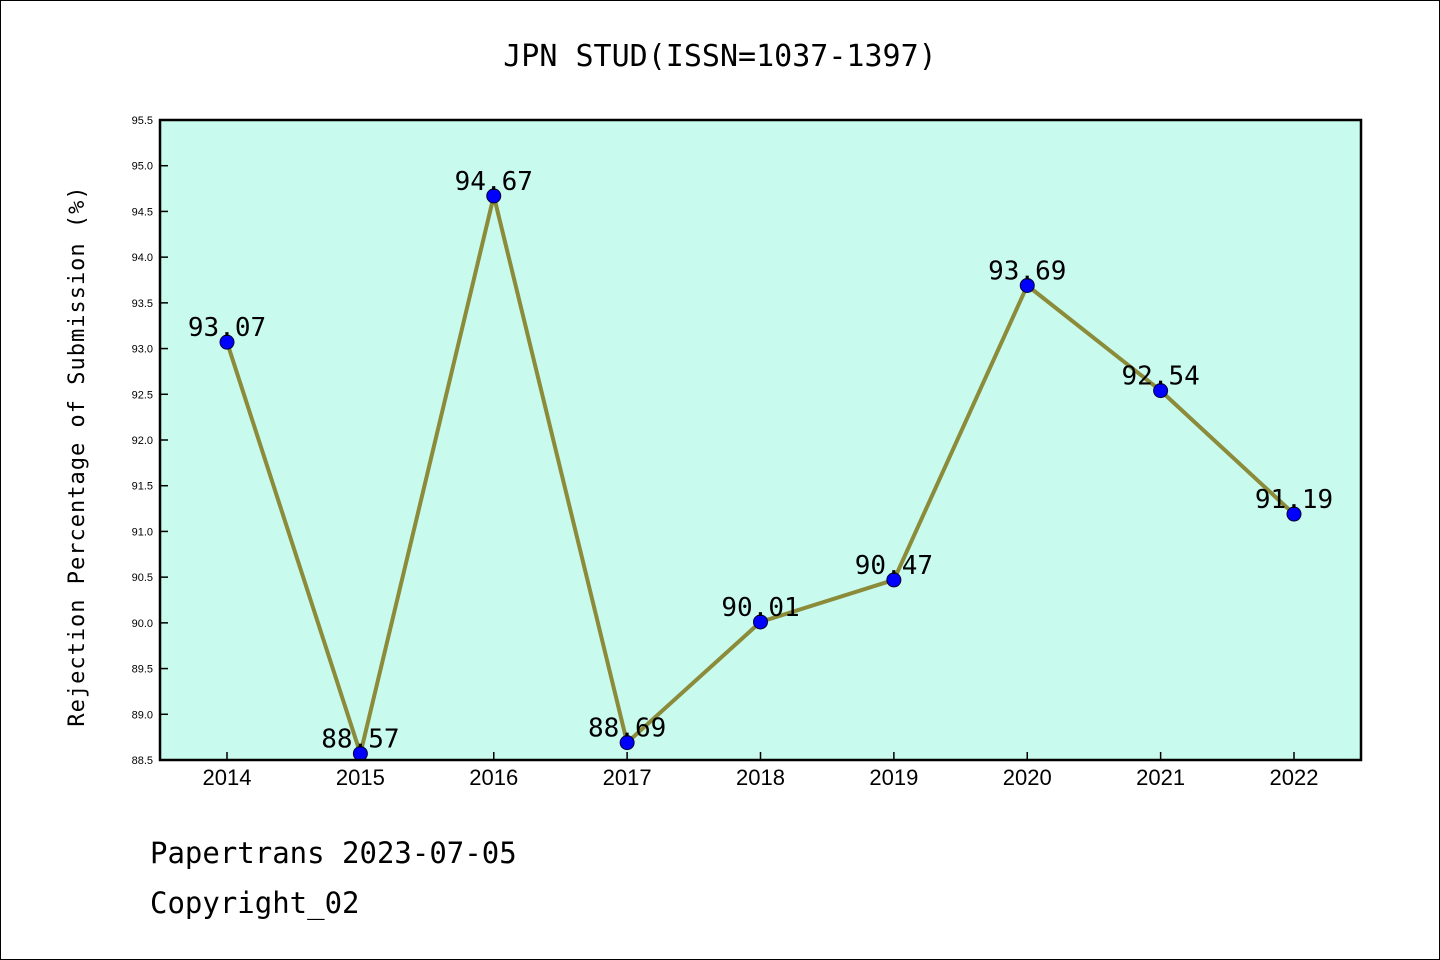  What do you see at coordinates (142, 212) in the screenshot?
I see `y-tick-label: 94.5` at bounding box center [142, 212].